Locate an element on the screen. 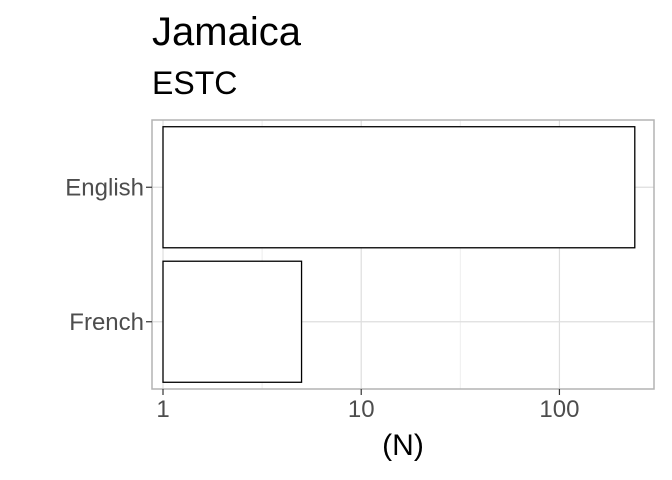 Image resolution: width=672 pixels, height=480 pixels. x-axis: 1 10 100 is located at coordinates (367, 406).